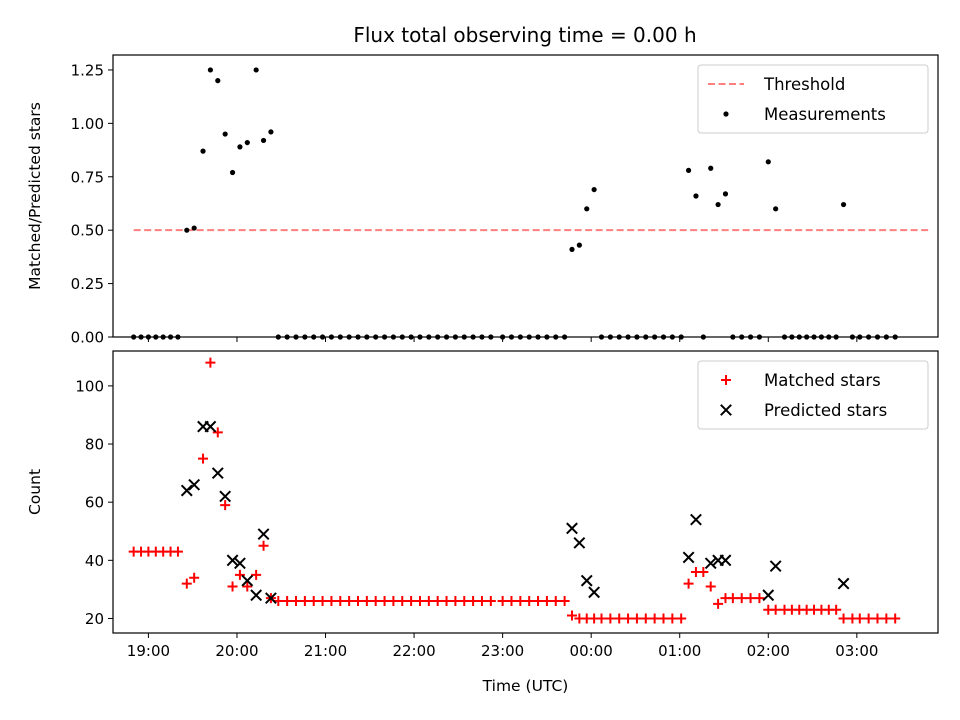  Describe the element at coordinates (591, 651) in the screenshot. I see `x-tick-label: 00:00` at that location.